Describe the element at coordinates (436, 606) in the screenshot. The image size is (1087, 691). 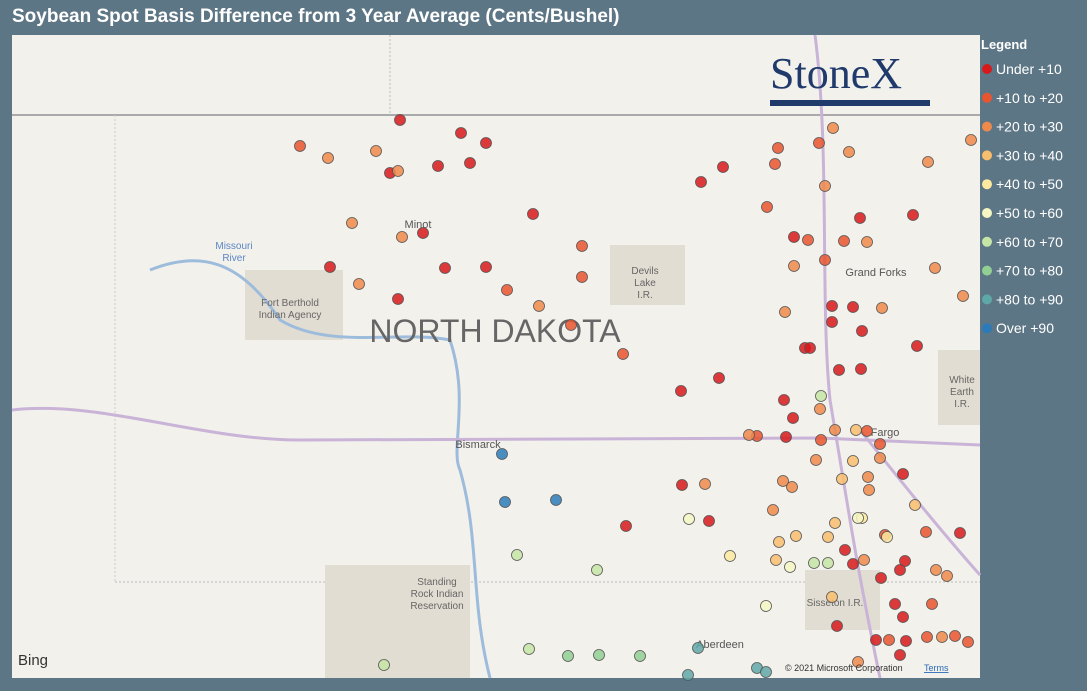
I see `area-label: Reservation` at that location.